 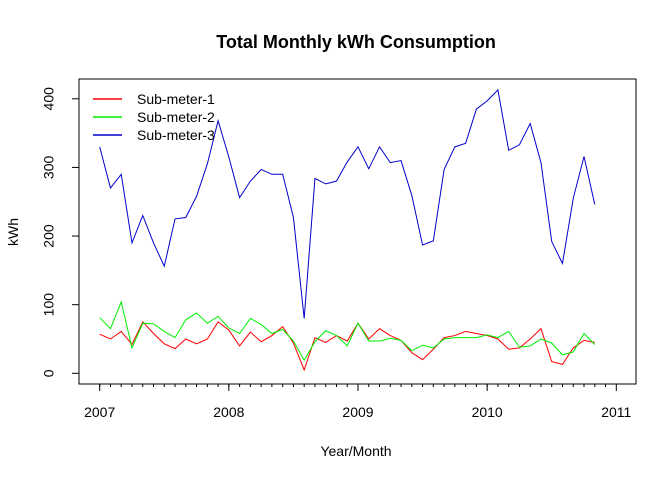 I want to click on x-tick-label: 2011, so click(x=616, y=412).